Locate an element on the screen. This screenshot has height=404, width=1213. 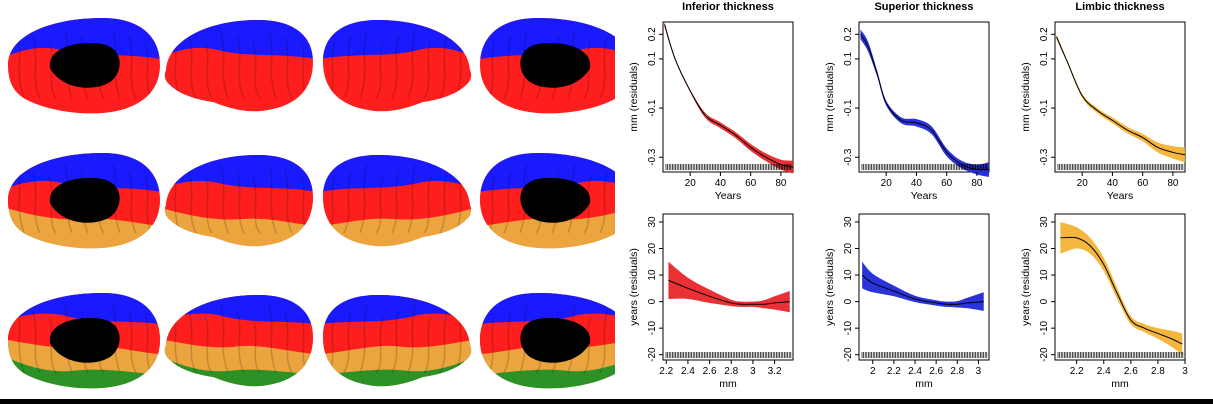
chart-title: Superior thickness is located at coordinates (923, 7).